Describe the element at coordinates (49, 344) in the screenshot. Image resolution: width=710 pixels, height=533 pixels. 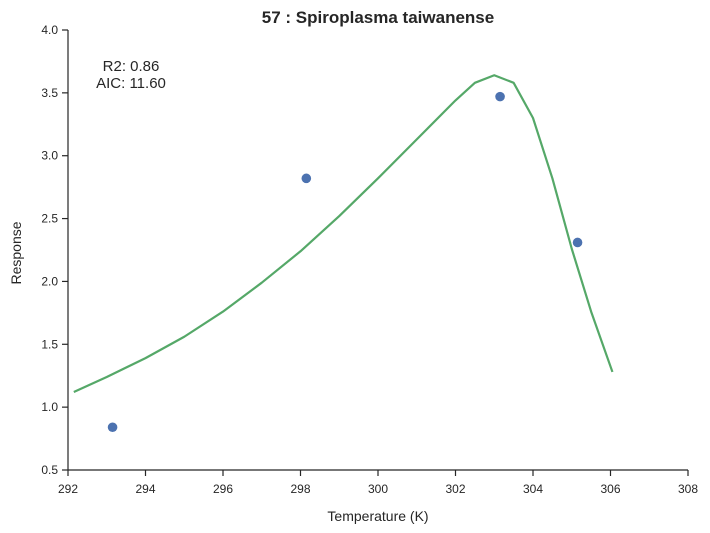
I see `y-tick-label: 1.5` at that location.